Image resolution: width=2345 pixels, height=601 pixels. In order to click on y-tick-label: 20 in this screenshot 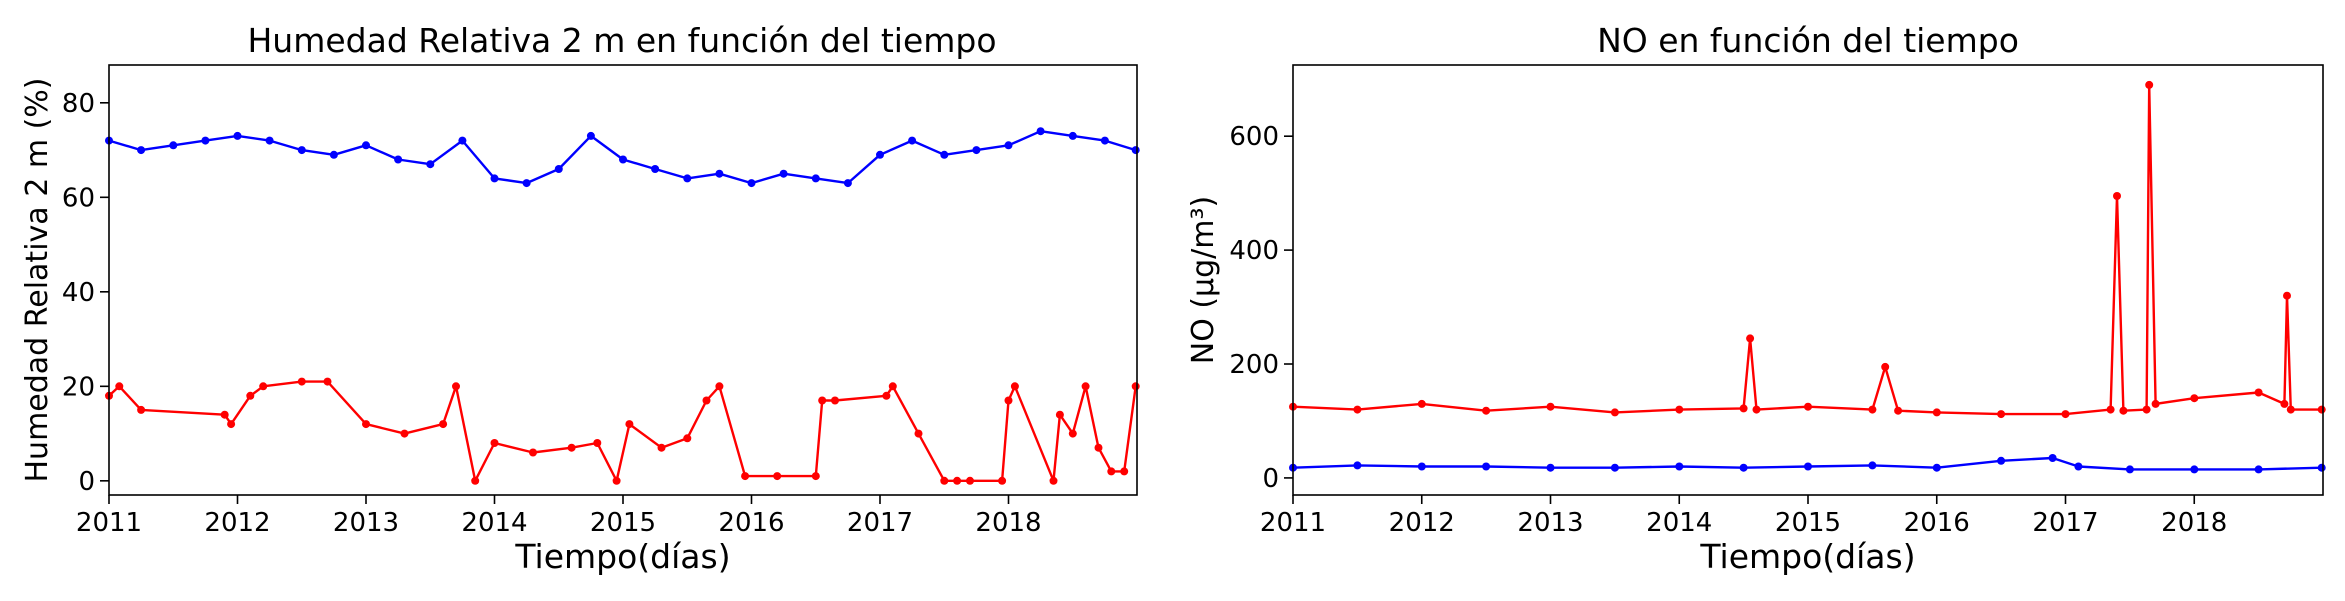, I will do `click(78, 387)`.